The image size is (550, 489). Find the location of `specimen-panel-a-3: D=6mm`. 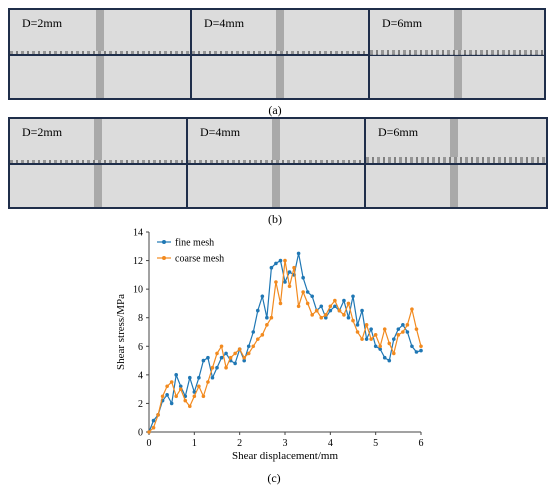

specimen-panel-a-3: D=6mm is located at coordinates (457, 54).